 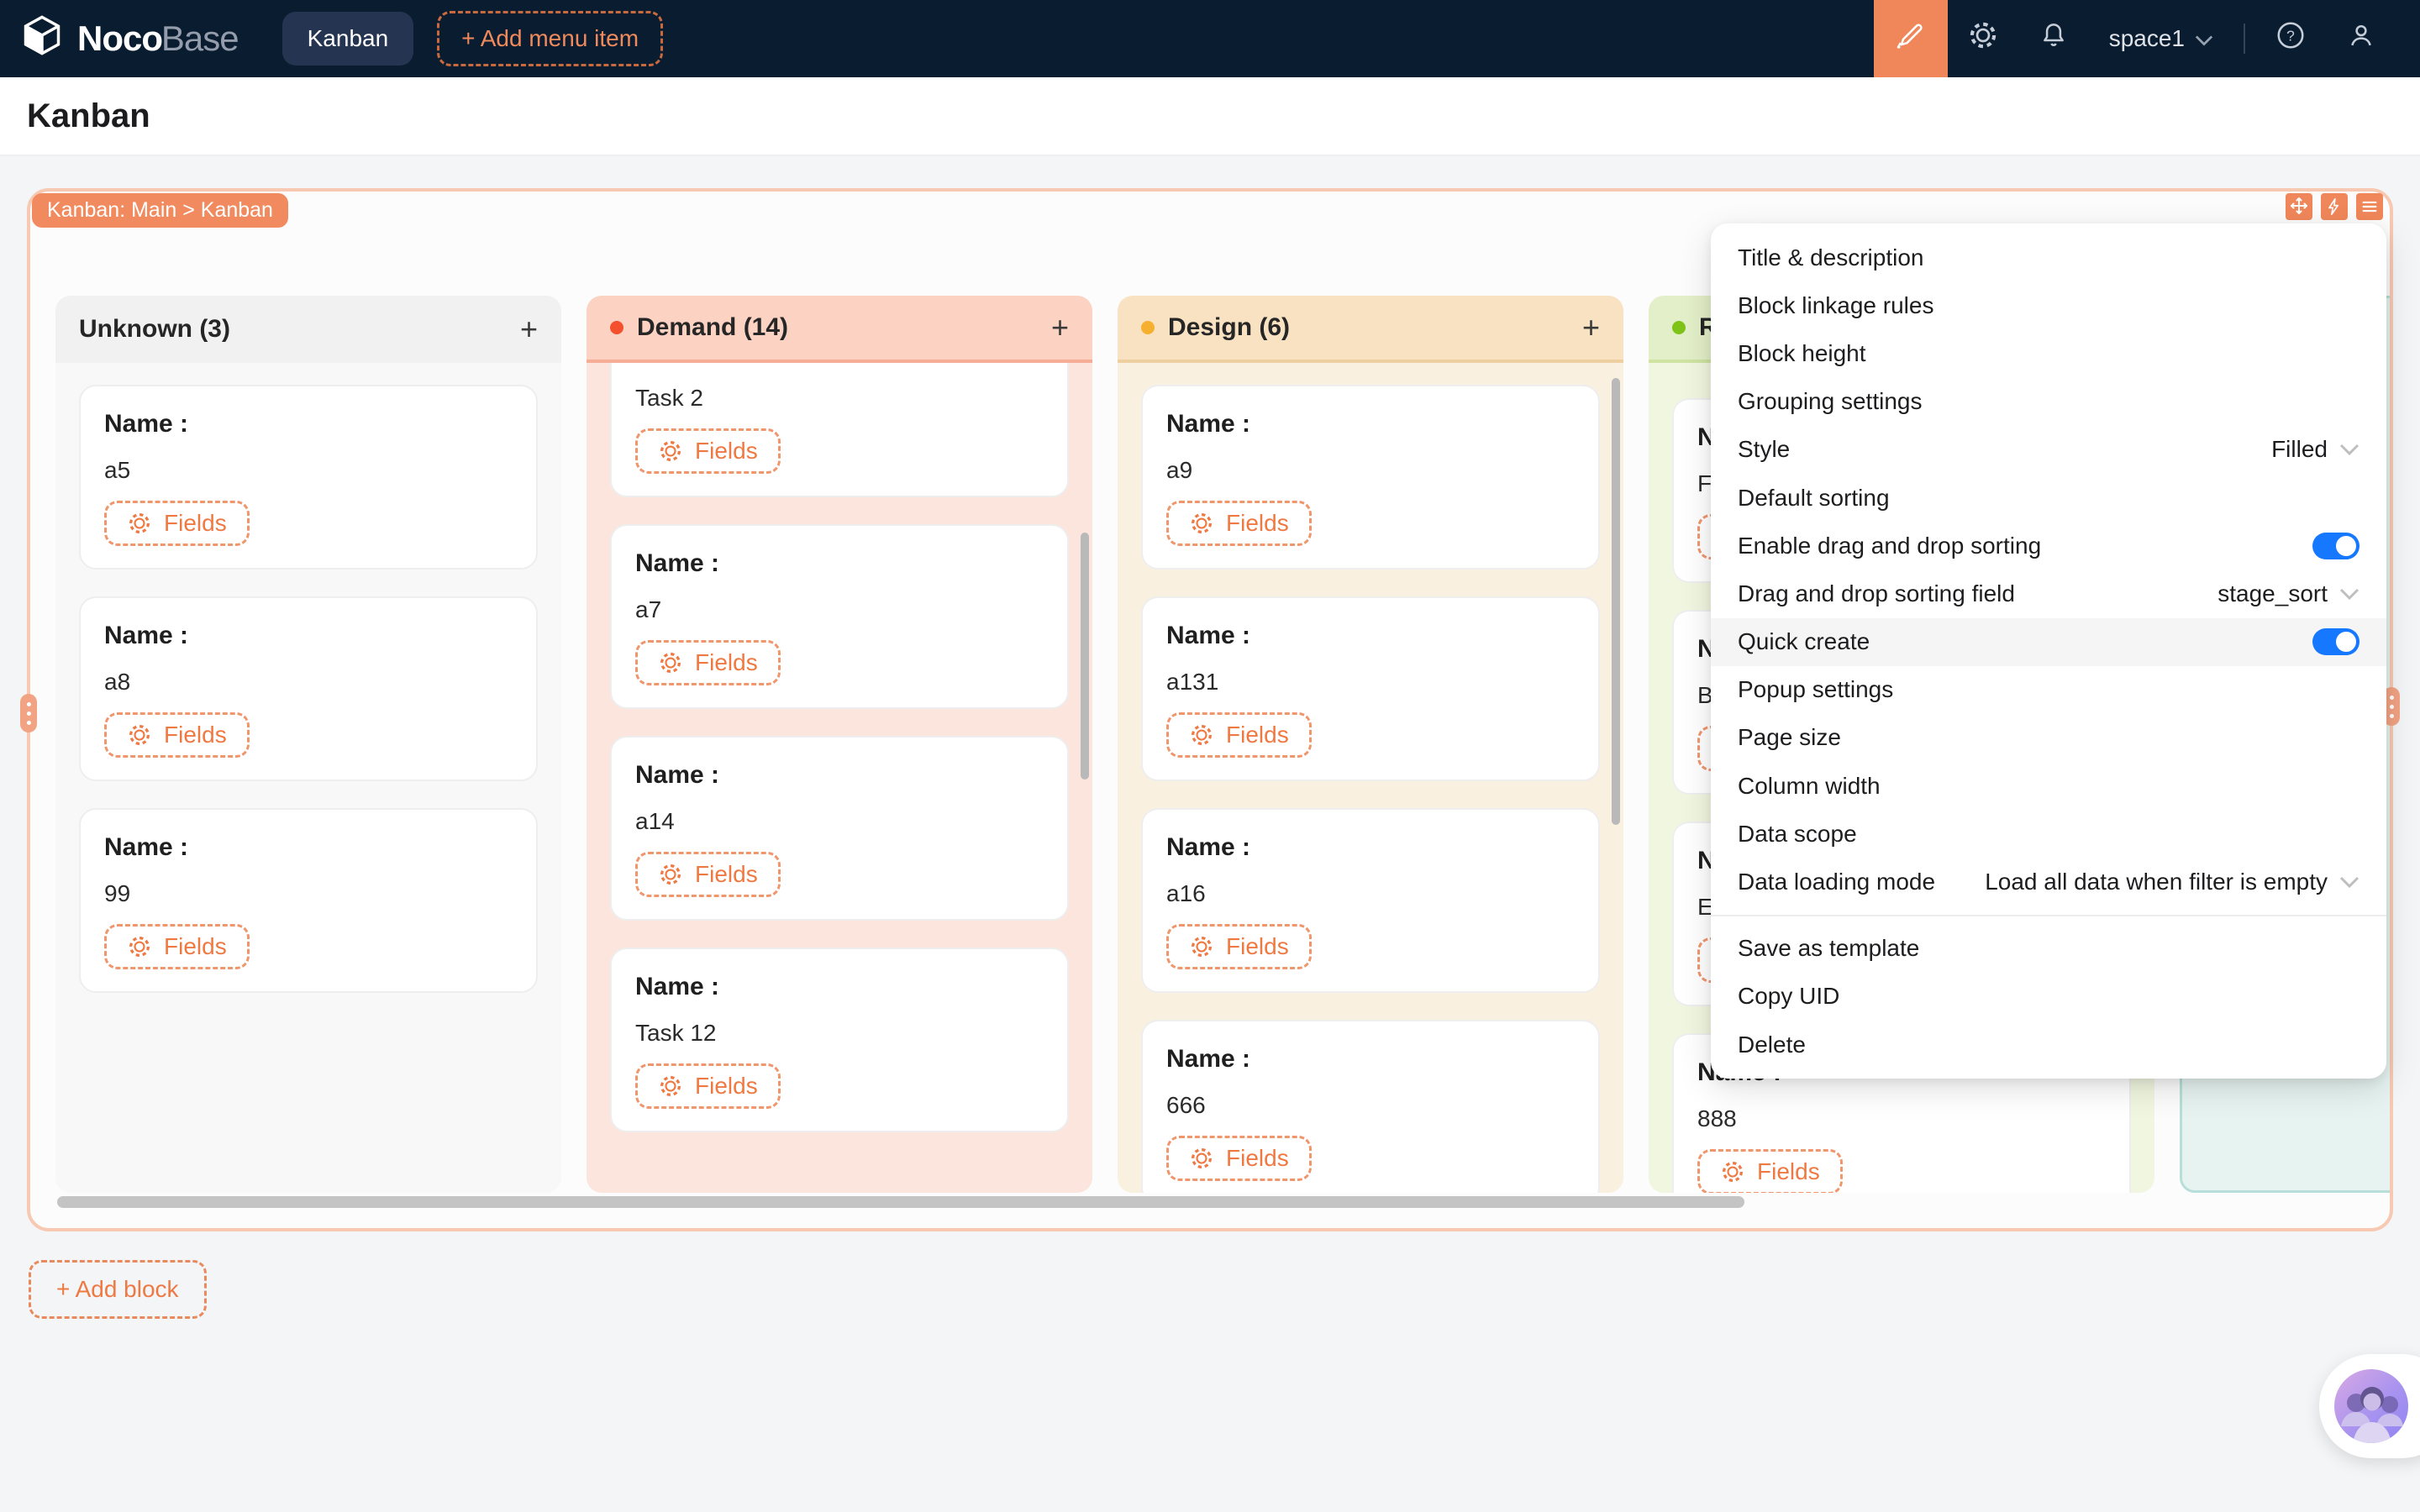 I want to click on menu-item-label: Column width, so click(x=1809, y=785).